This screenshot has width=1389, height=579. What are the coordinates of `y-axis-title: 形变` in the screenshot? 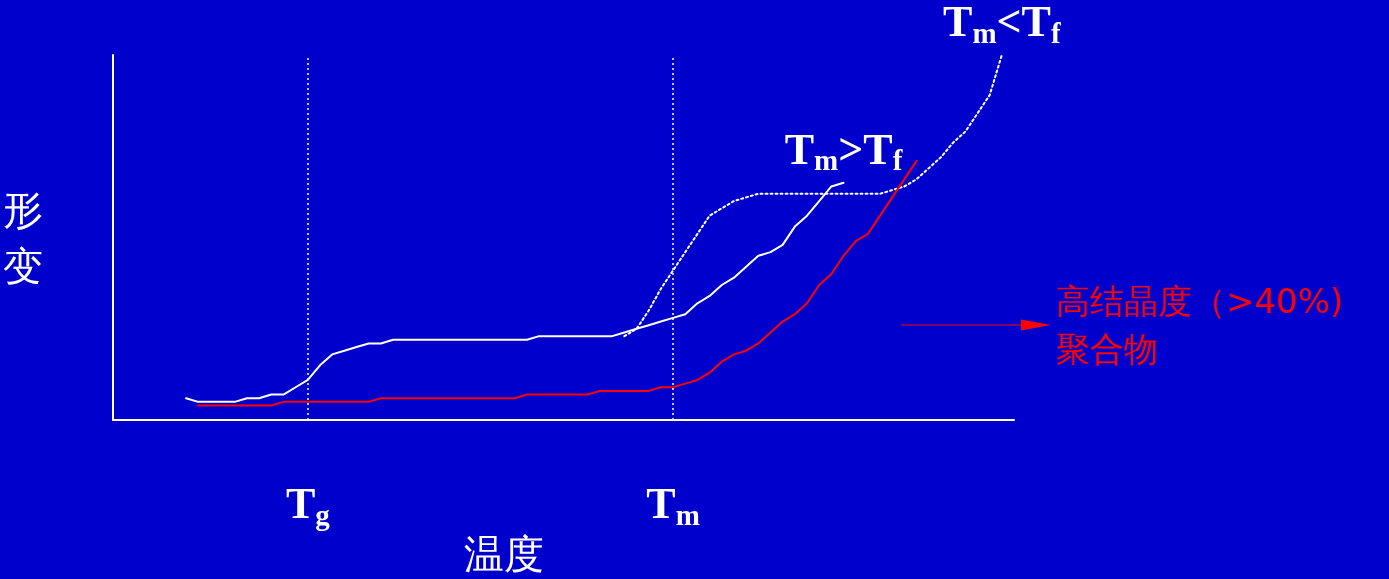 It's located at (23, 237).